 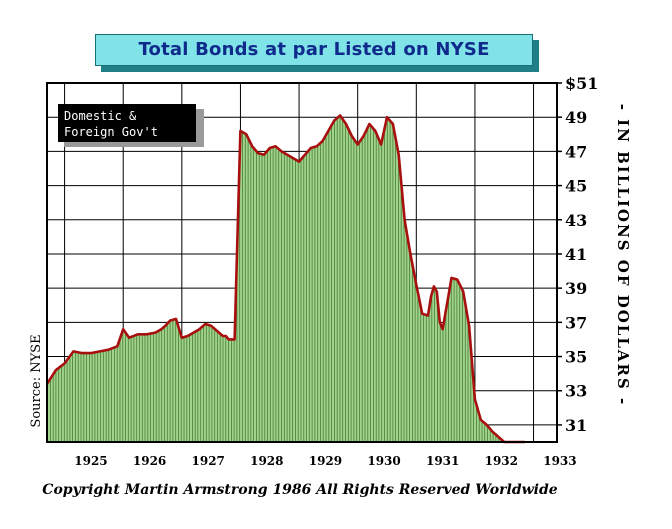 I want to click on x-tick-label: 1933, so click(x=559, y=461).